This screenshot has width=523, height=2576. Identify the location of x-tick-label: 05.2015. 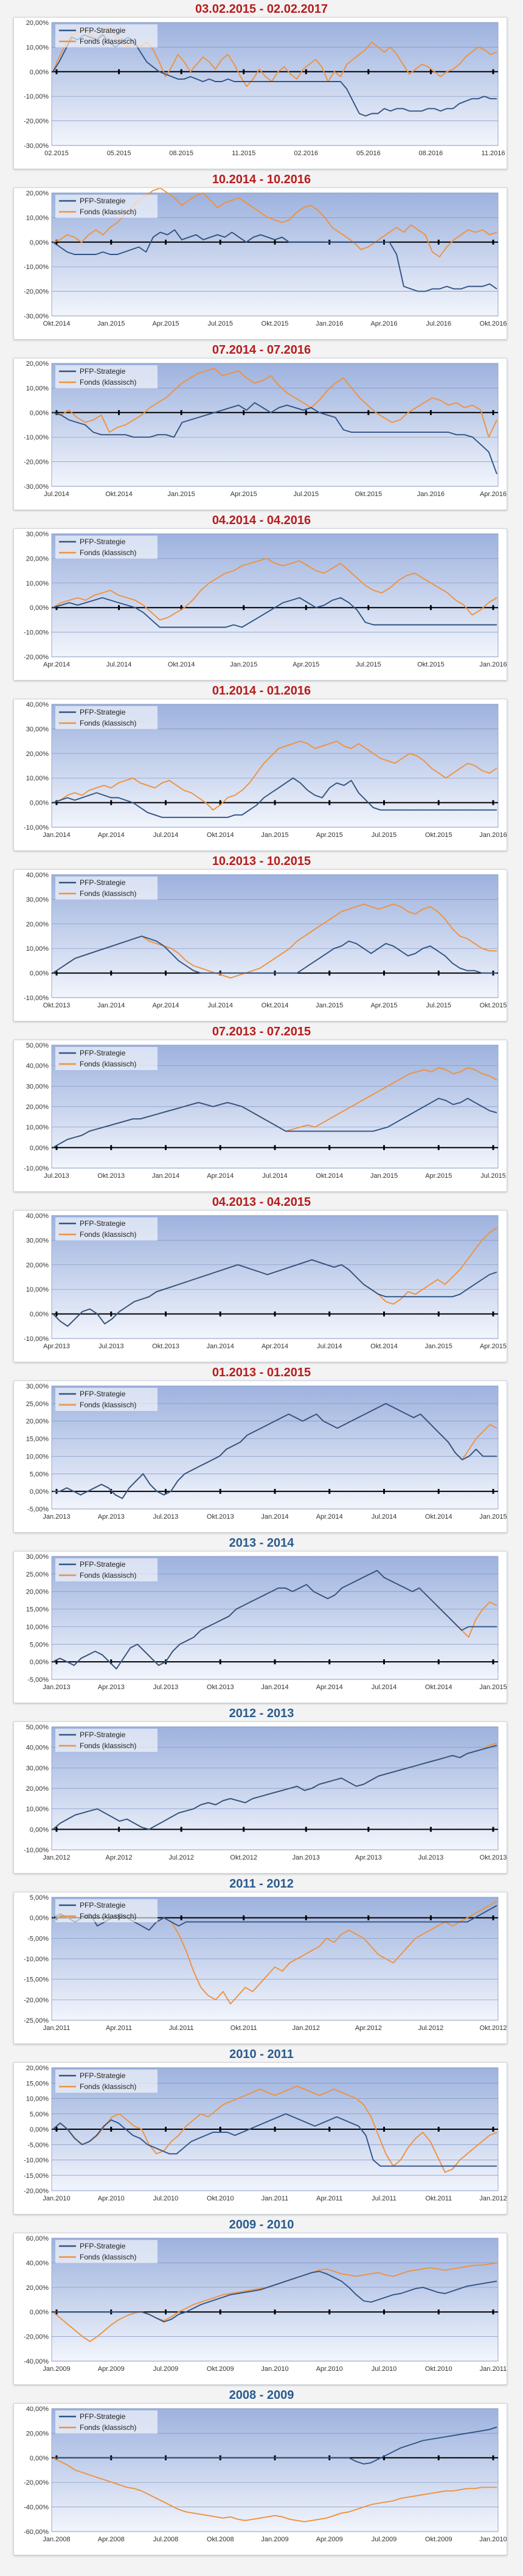
(119, 153).